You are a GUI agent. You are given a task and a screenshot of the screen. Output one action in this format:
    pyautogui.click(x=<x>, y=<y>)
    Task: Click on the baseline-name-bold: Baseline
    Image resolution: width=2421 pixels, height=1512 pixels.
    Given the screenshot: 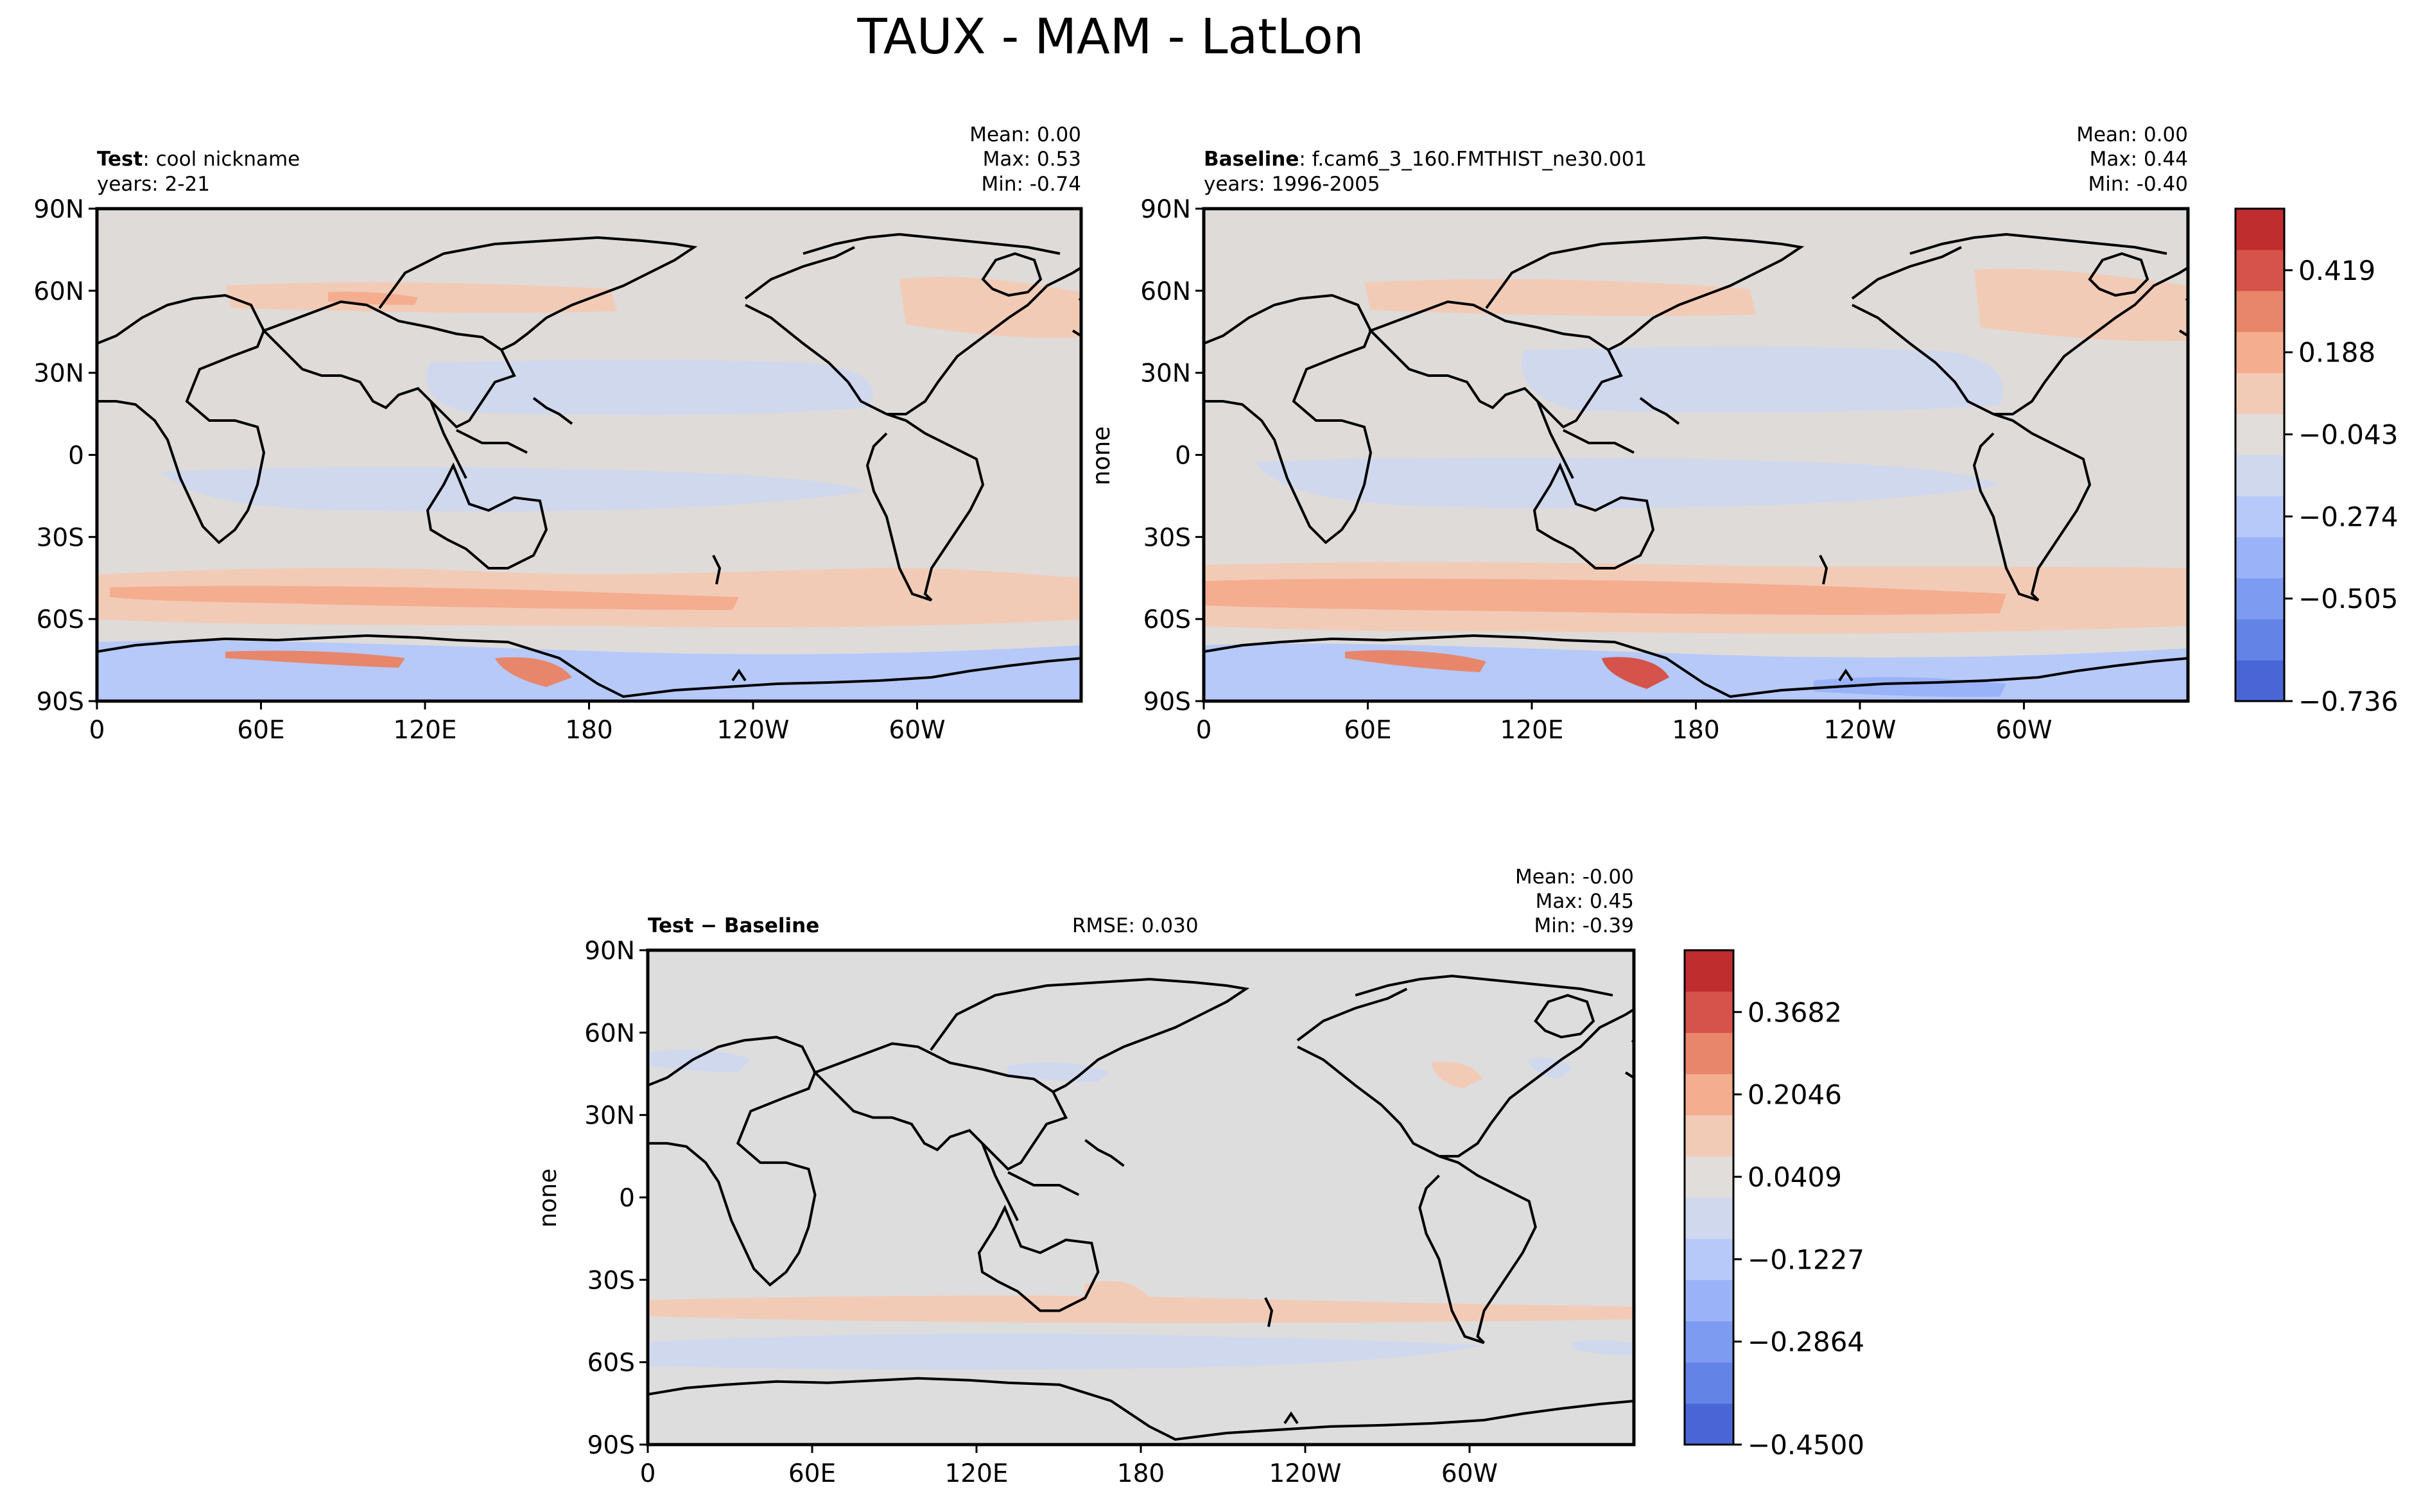 What is the action you would take?
    pyautogui.click(x=1251, y=159)
    